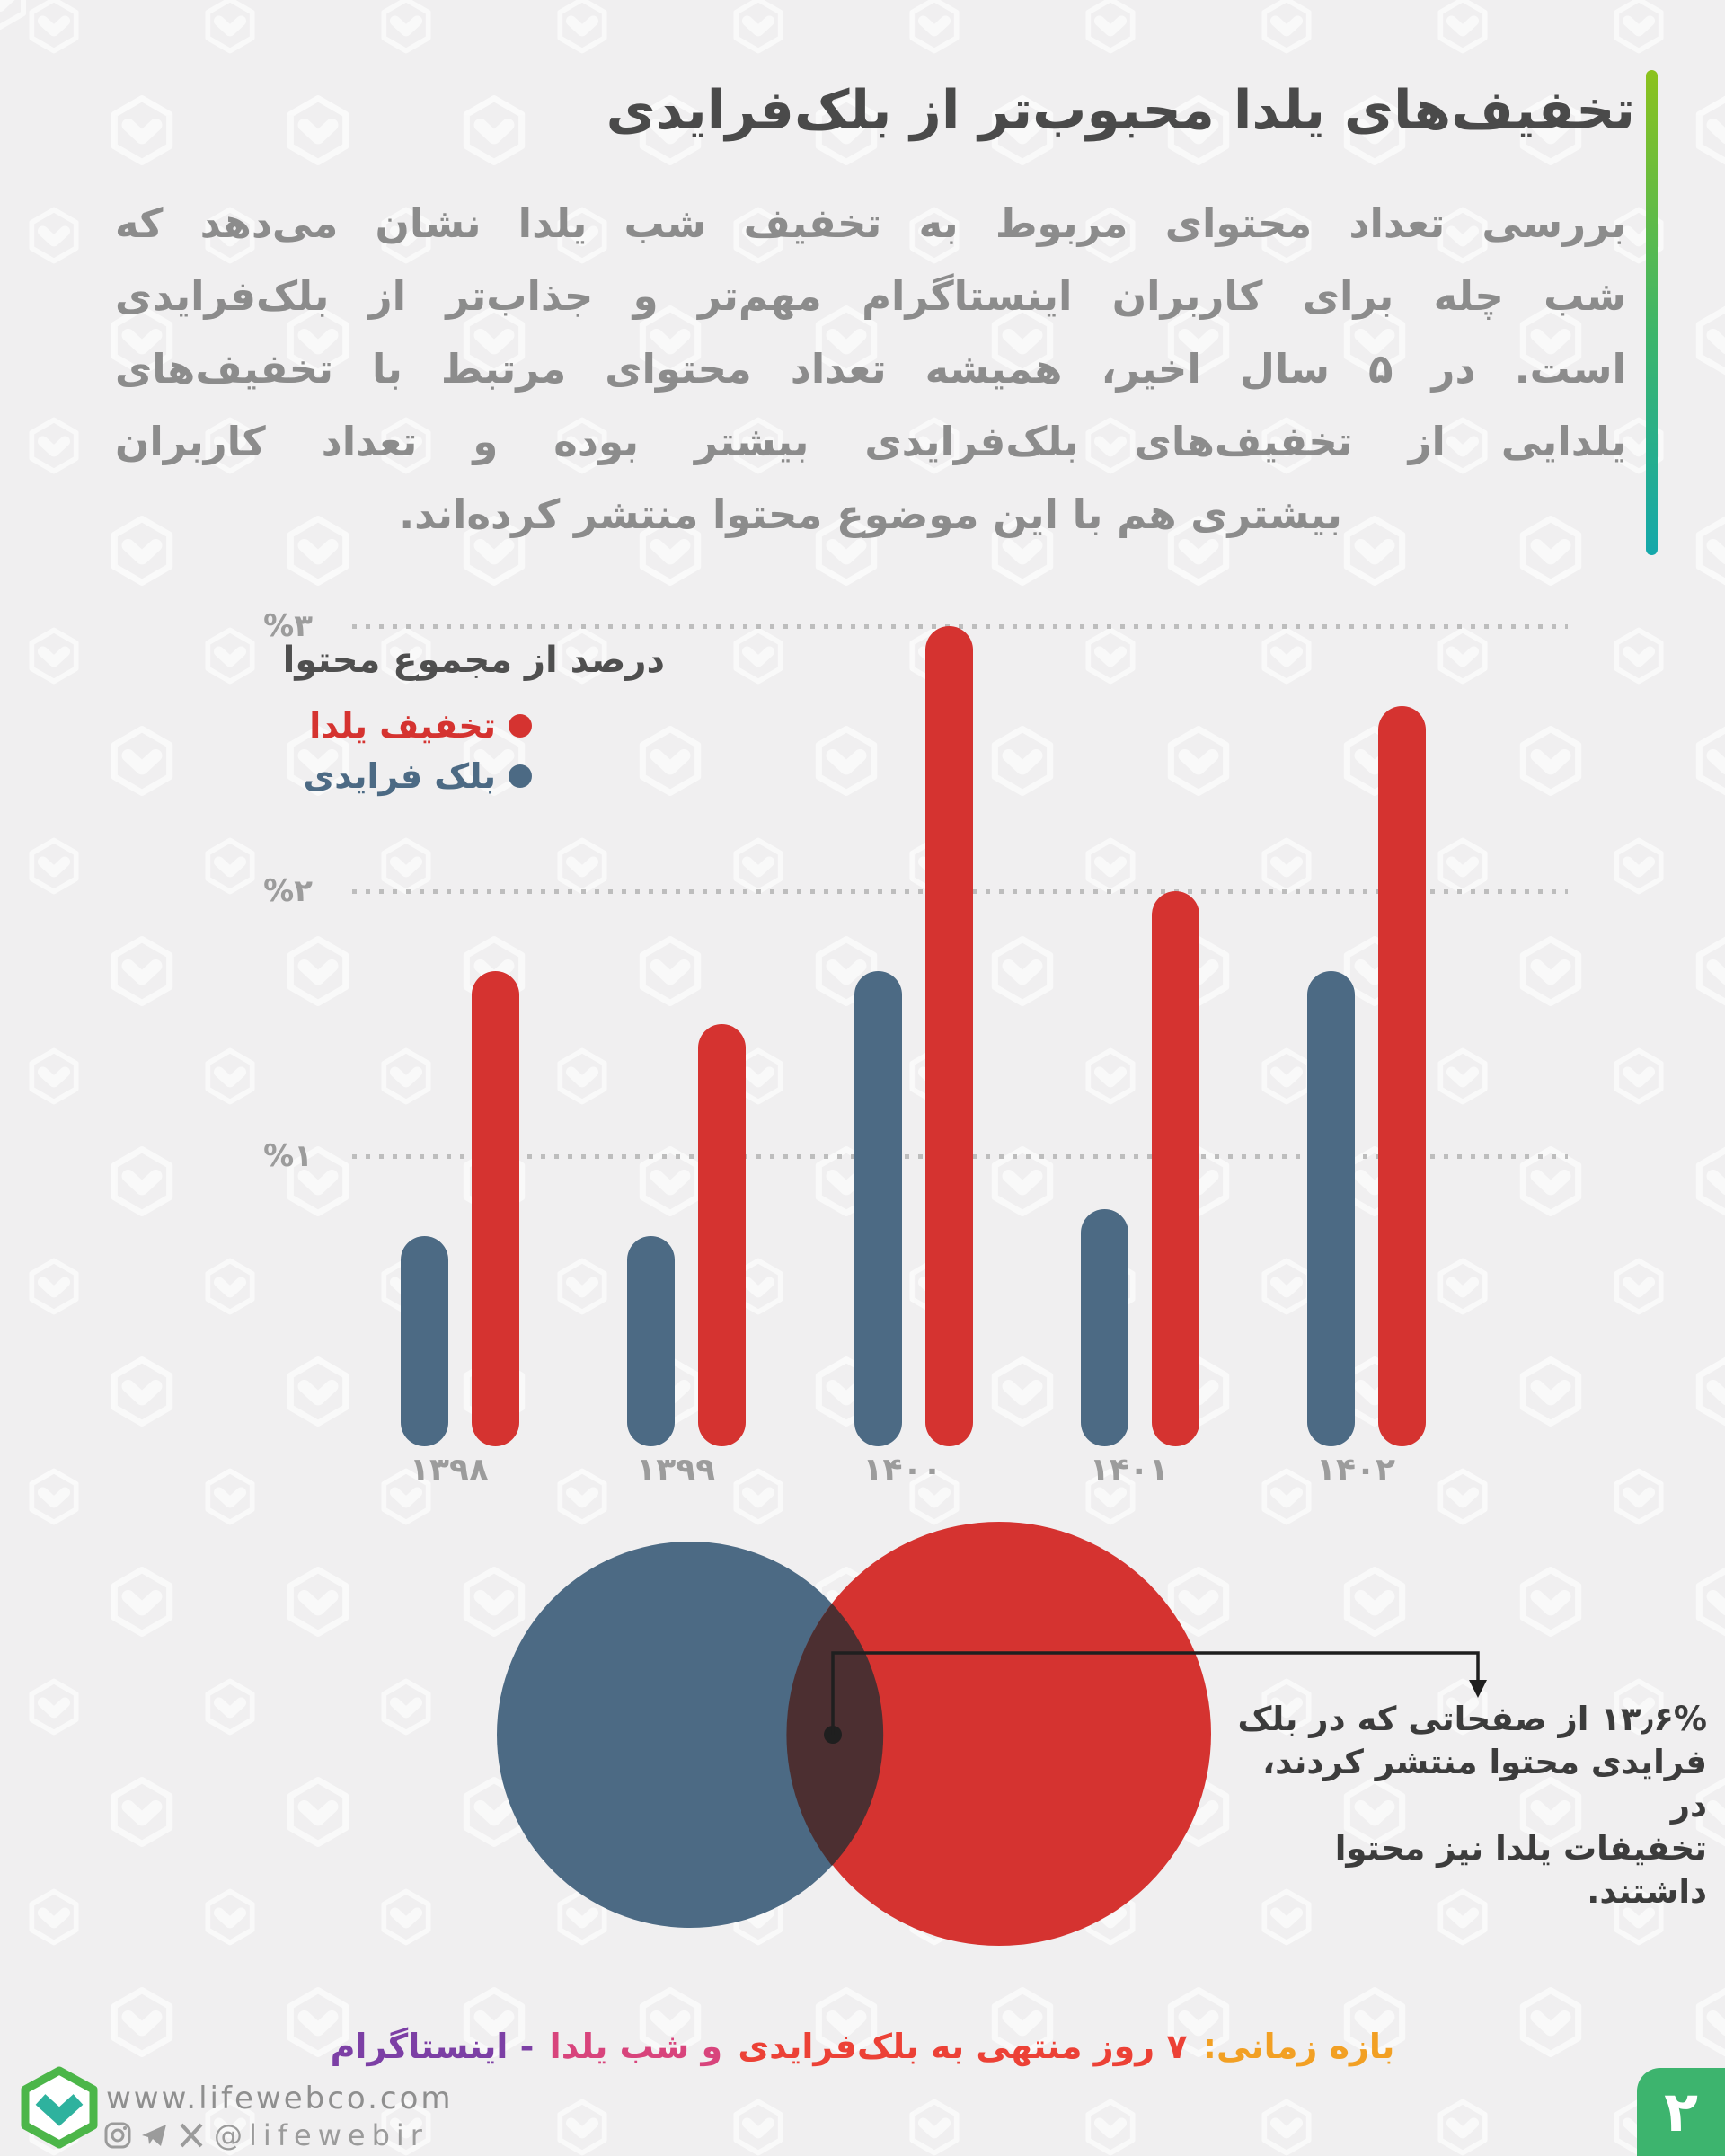 The image size is (1725, 2156). I want to click on caption-segment: و شب یلدا, so click(630, 2047).